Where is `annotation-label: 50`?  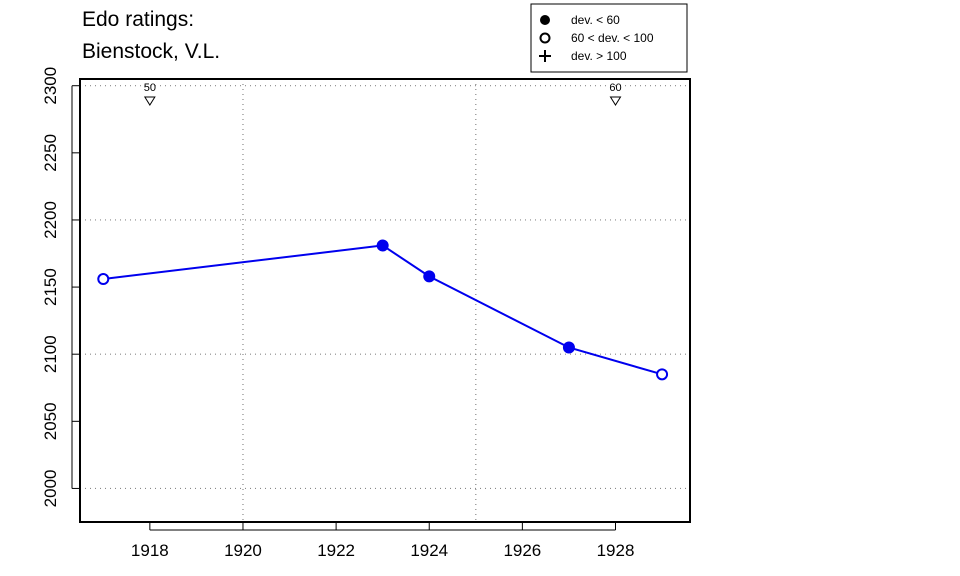
annotation-label: 50 is located at coordinates (150, 88).